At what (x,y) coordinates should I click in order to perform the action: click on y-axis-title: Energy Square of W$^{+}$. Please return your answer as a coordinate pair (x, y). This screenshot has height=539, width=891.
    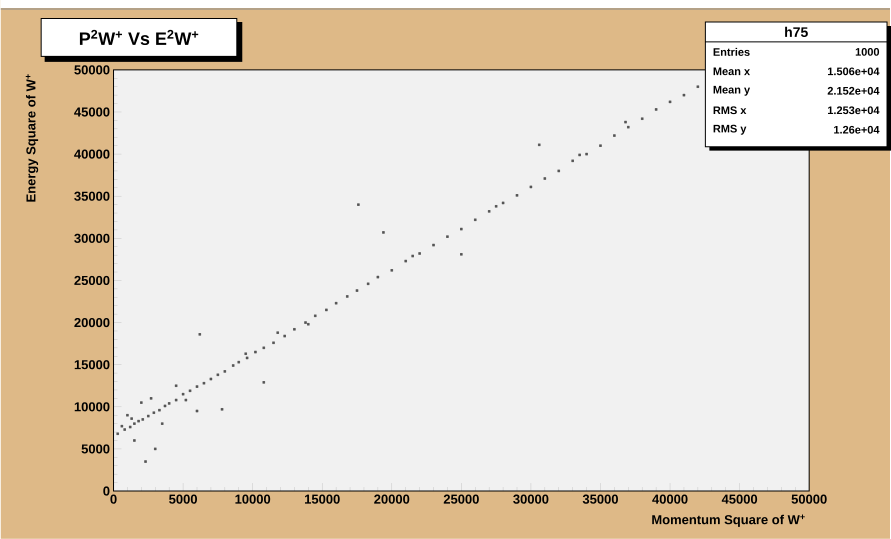
    Looking at the image, I should click on (32, 138).